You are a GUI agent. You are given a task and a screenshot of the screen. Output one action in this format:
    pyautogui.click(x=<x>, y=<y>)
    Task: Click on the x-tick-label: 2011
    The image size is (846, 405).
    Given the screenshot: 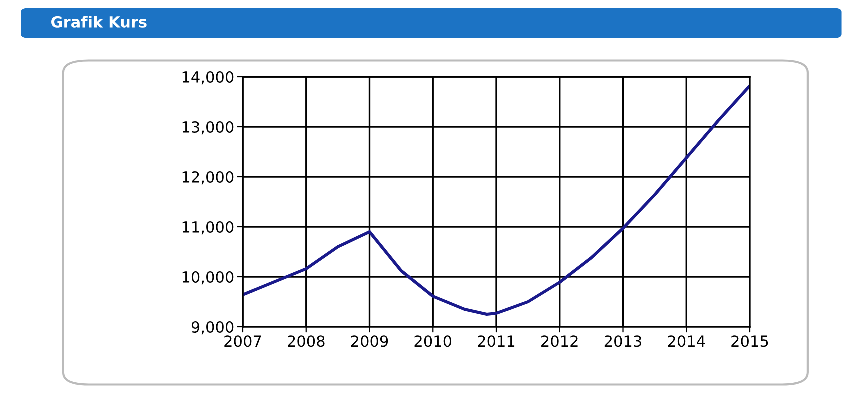 What is the action you would take?
    pyautogui.click(x=496, y=342)
    